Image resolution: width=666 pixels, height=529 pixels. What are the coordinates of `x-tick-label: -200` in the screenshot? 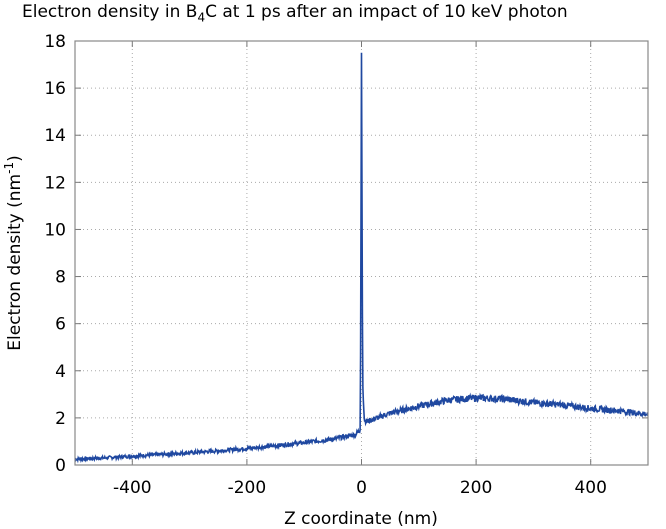 It's located at (247, 488).